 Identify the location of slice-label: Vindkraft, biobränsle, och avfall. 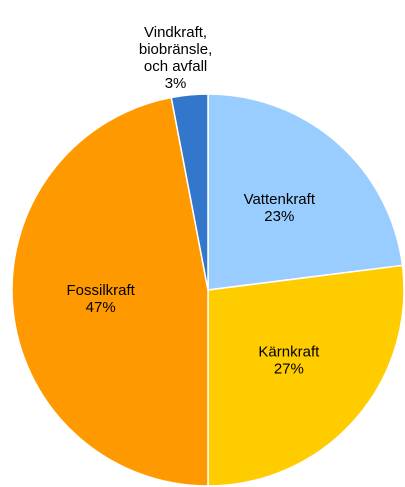
(175, 49).